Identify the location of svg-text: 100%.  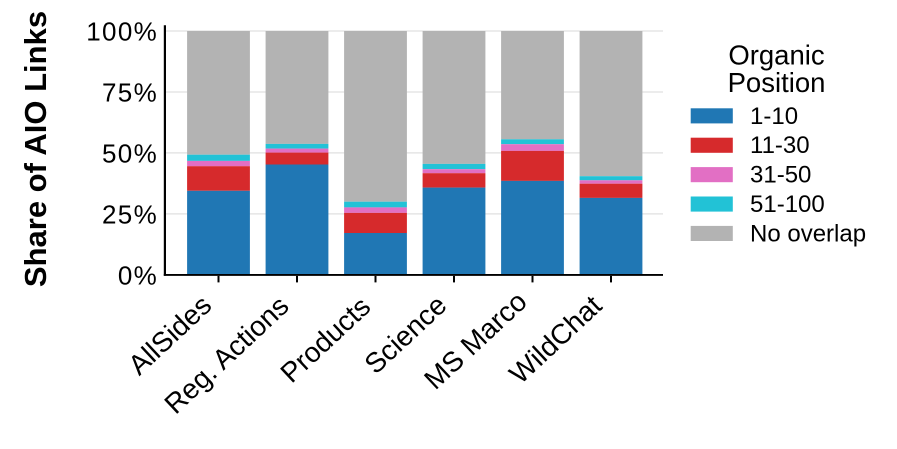
(122, 32).